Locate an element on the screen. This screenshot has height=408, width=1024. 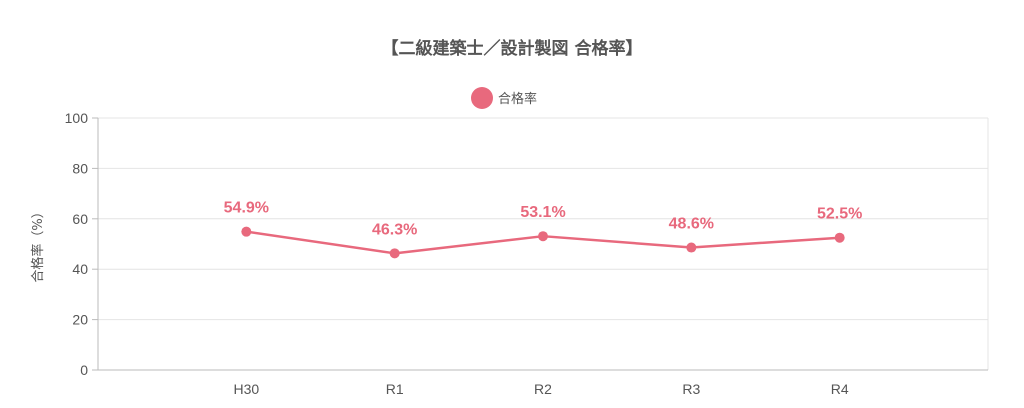
y-tick-label: 20 is located at coordinates (80, 320).